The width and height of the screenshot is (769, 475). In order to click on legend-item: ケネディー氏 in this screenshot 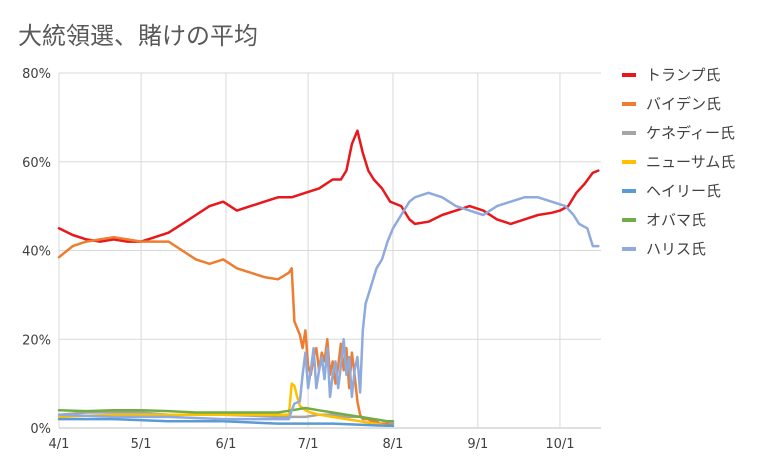, I will do `click(678, 132)`.